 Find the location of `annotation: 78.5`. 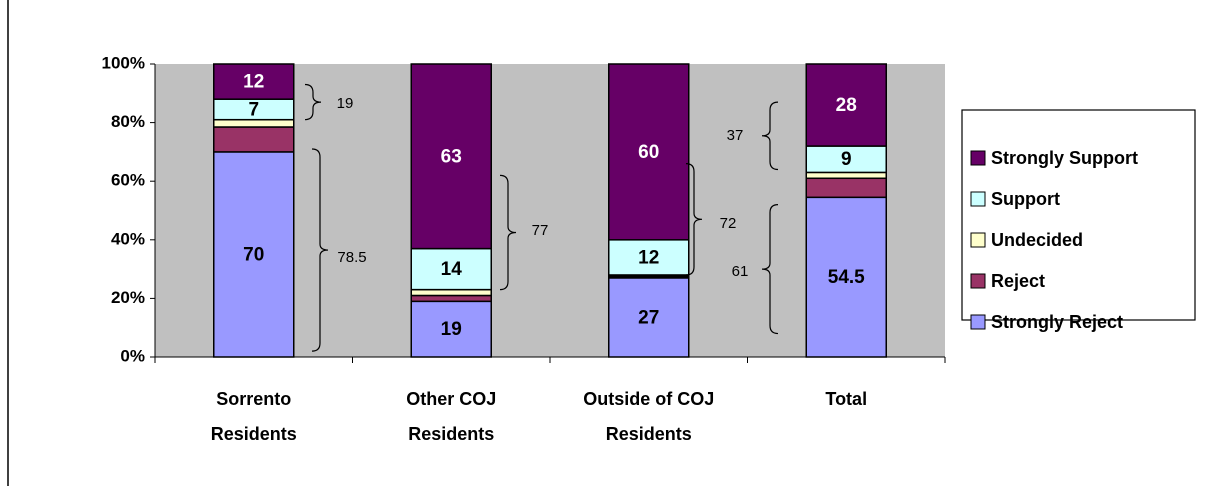

annotation: 78.5 is located at coordinates (351, 257).